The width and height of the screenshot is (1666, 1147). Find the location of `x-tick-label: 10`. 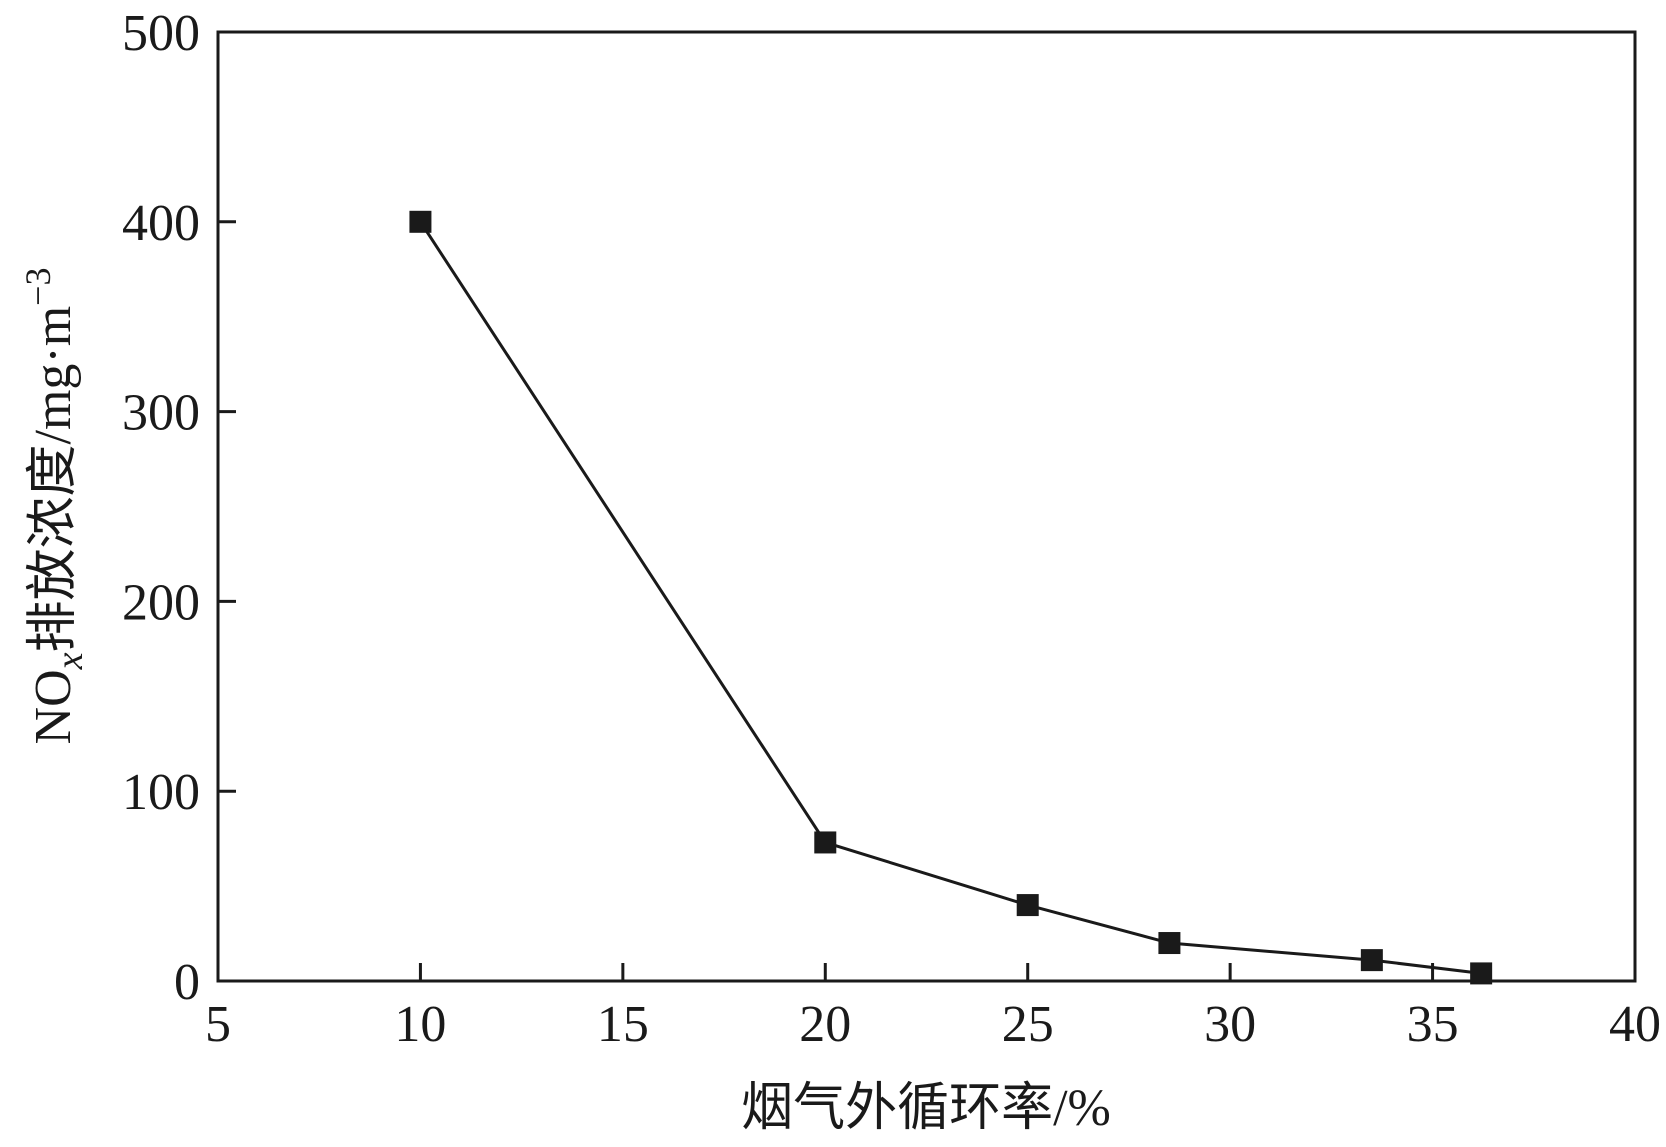

x-tick-label: 10 is located at coordinates (420, 1024).